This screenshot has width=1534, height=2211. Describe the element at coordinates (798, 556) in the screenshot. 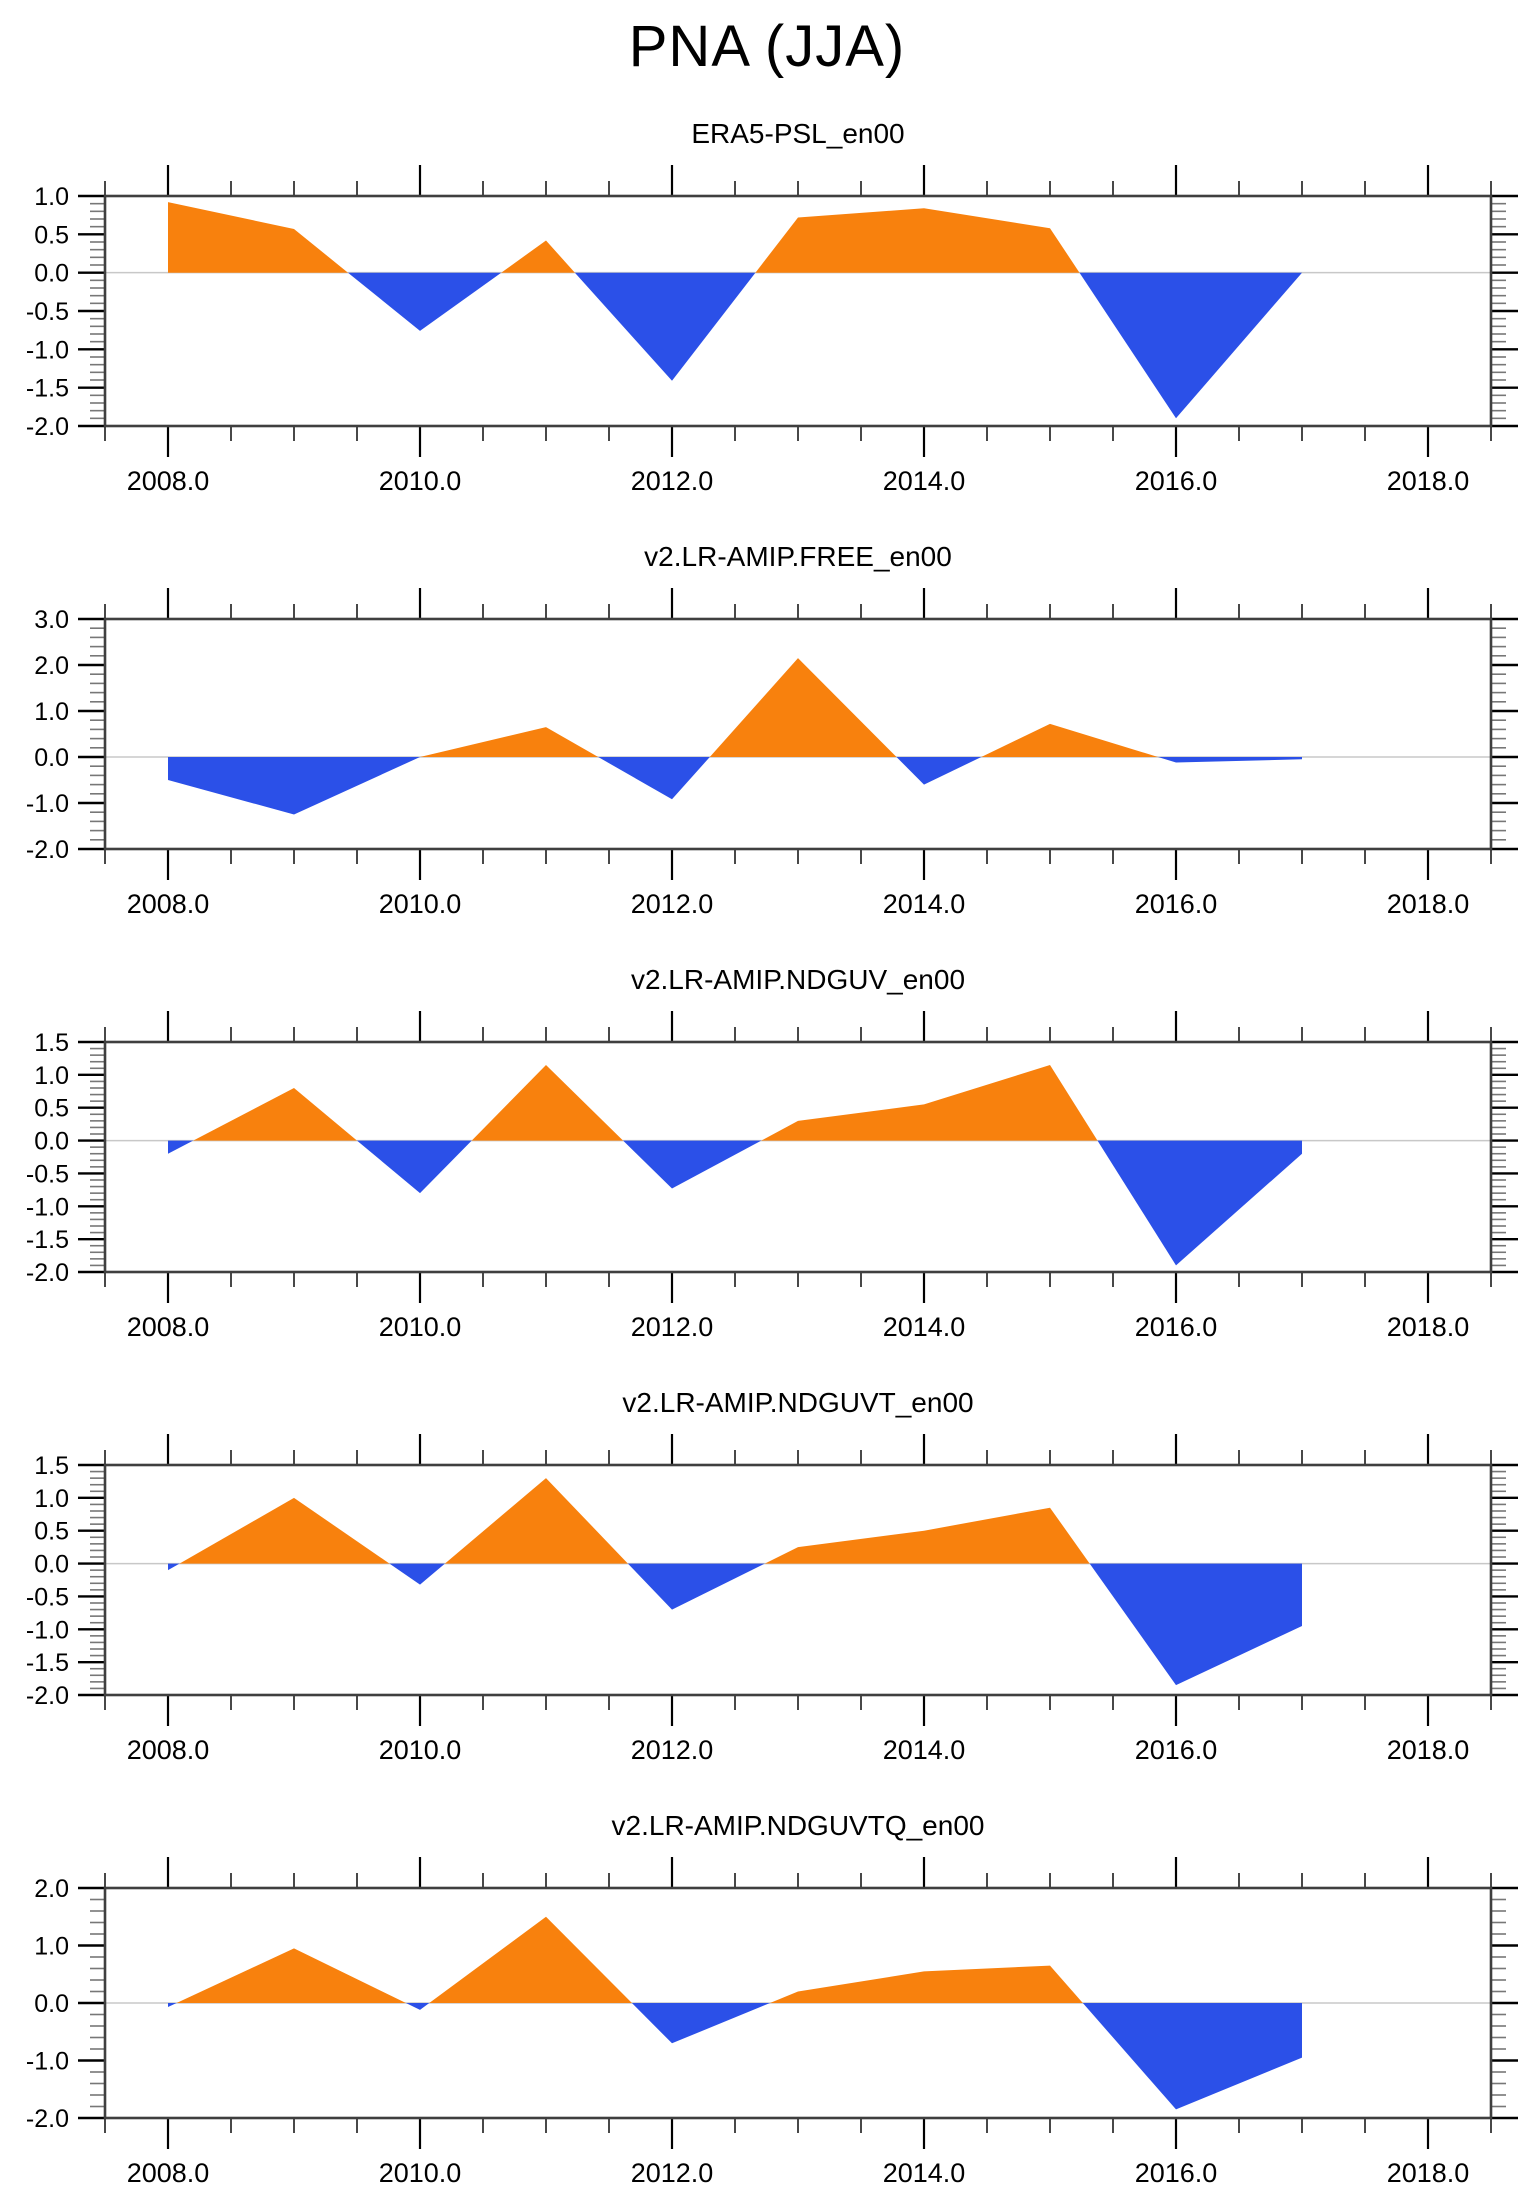

I see `panel-title: v2.LR-AMIP.FREE_en00` at that location.